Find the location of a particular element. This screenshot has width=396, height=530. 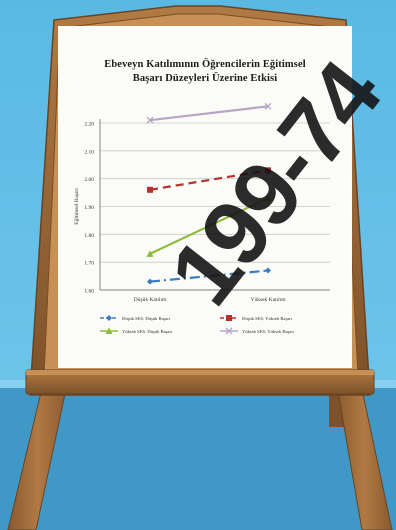

legend-label: Yüksek SES, Düşük Başarı is located at coordinates (147, 332).